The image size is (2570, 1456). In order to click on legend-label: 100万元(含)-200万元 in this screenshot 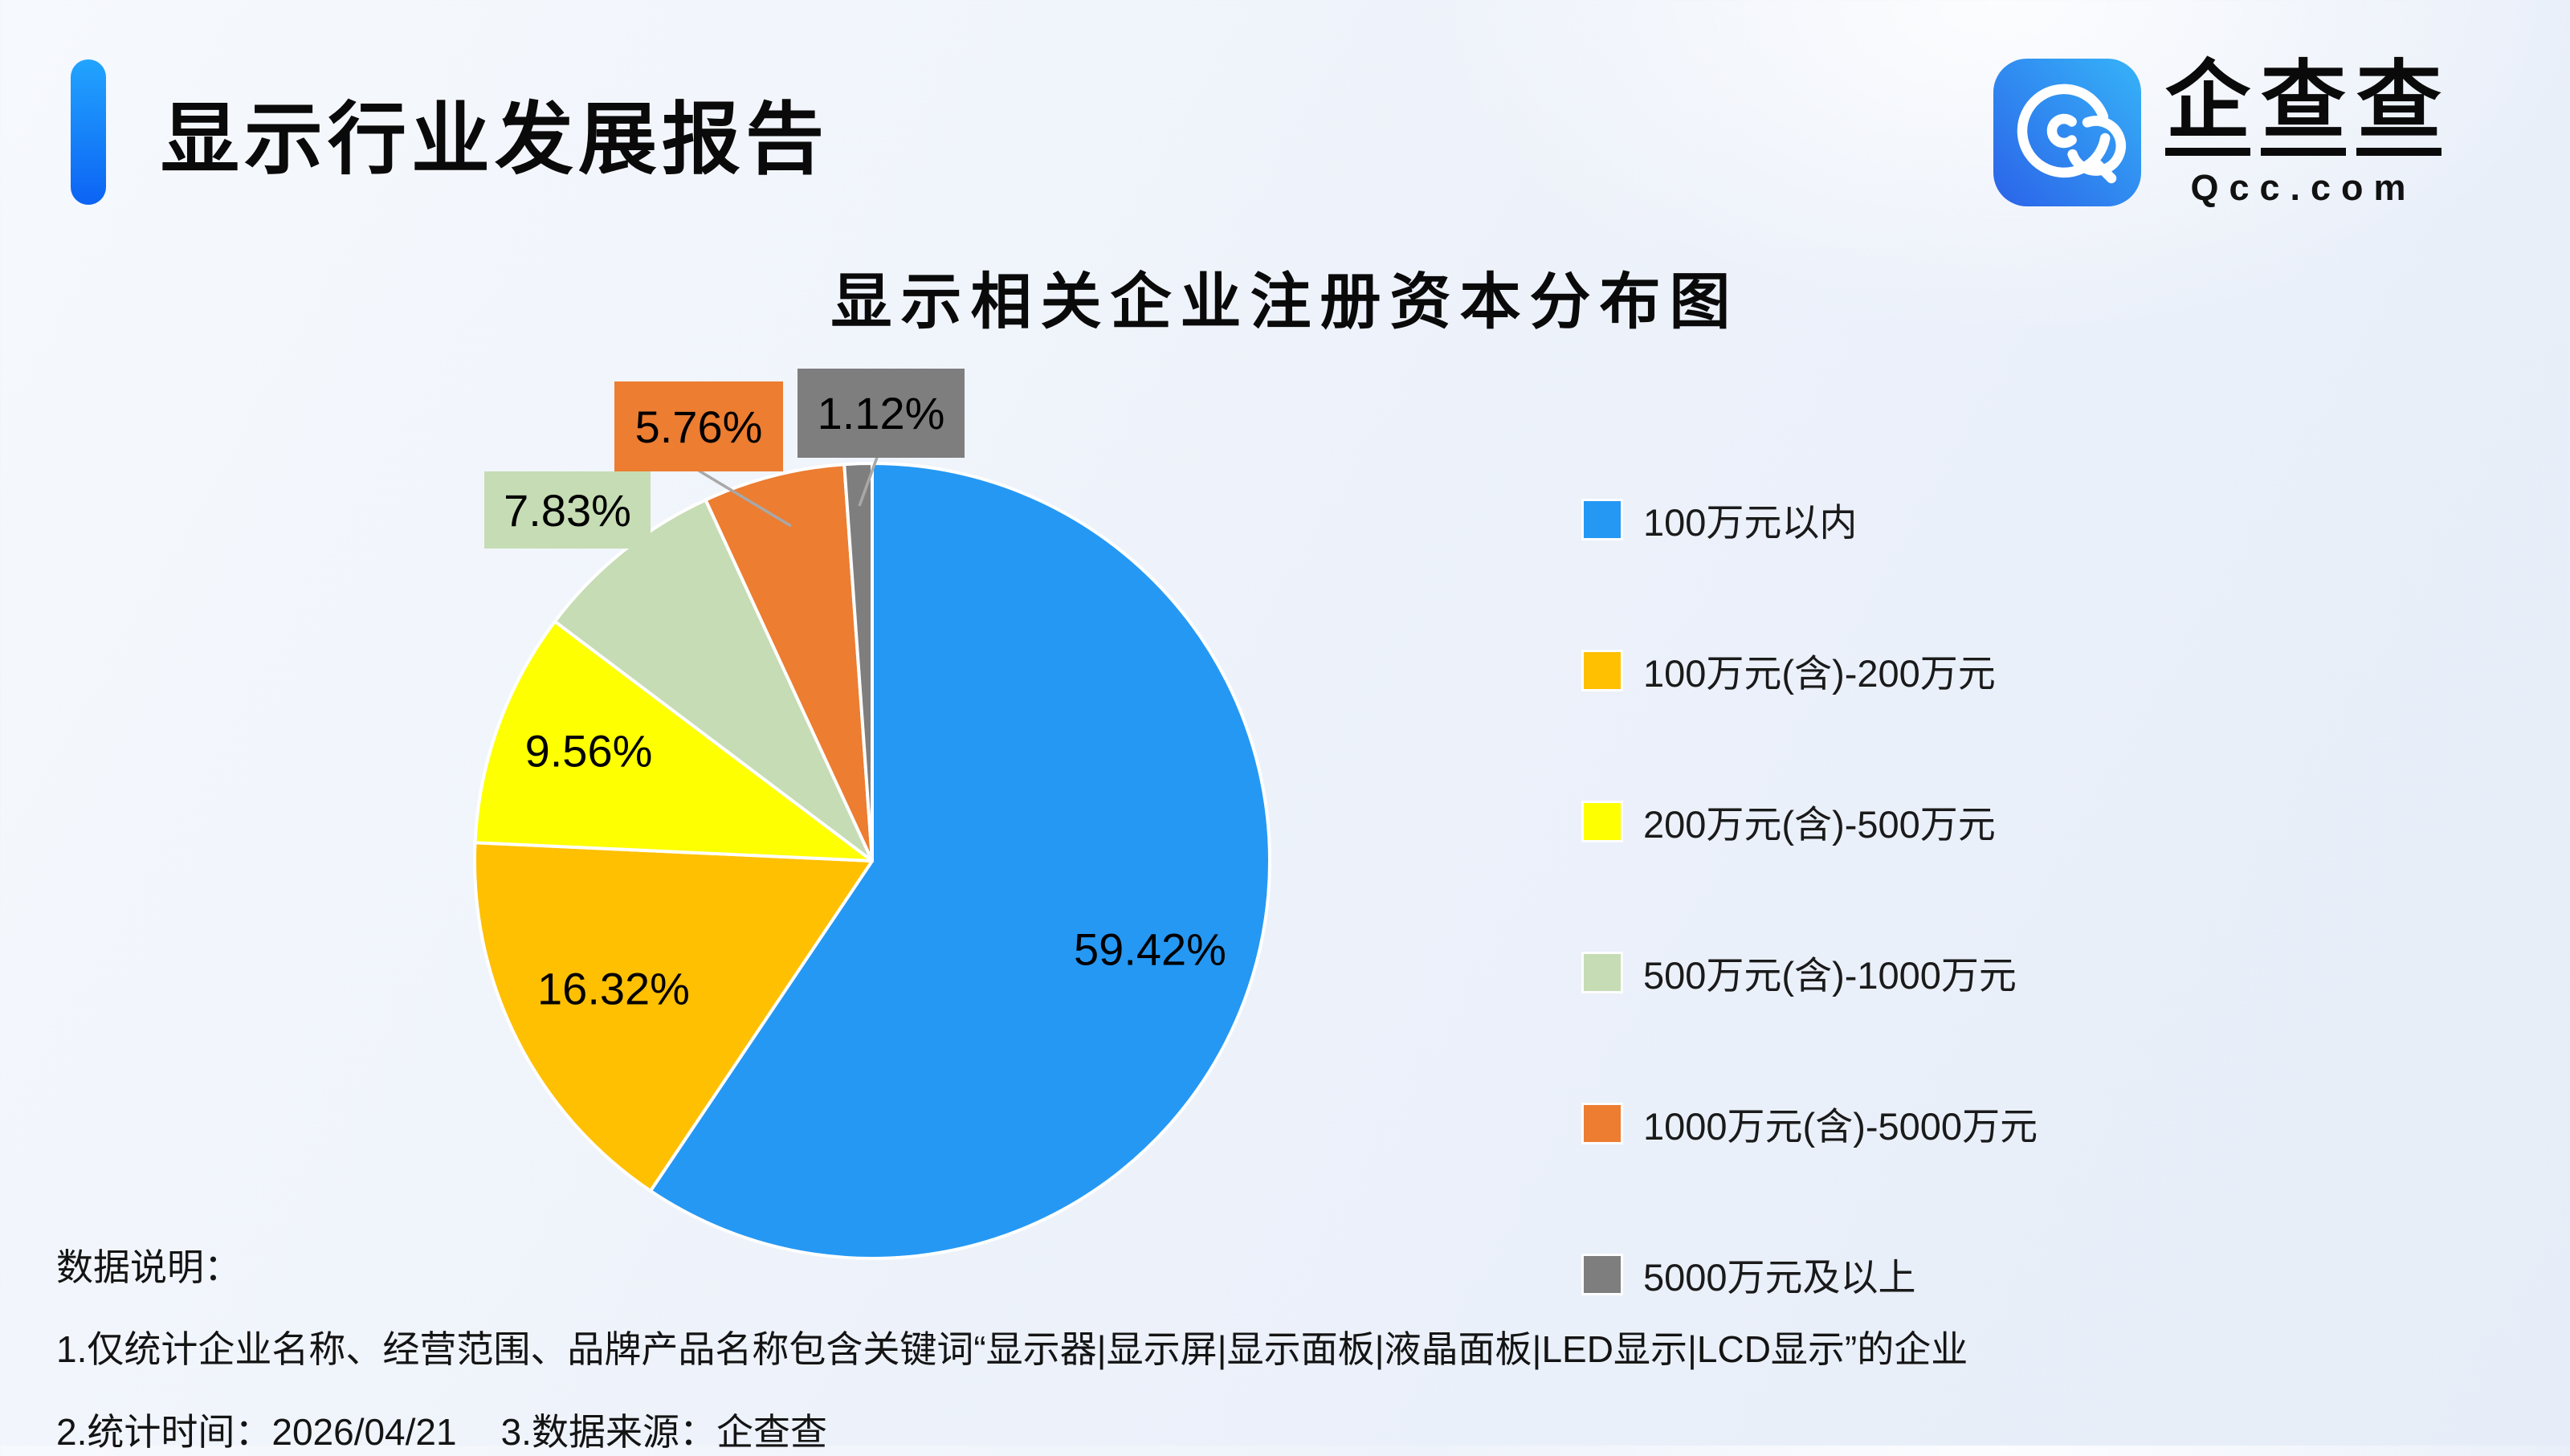, I will do `click(1819, 673)`.